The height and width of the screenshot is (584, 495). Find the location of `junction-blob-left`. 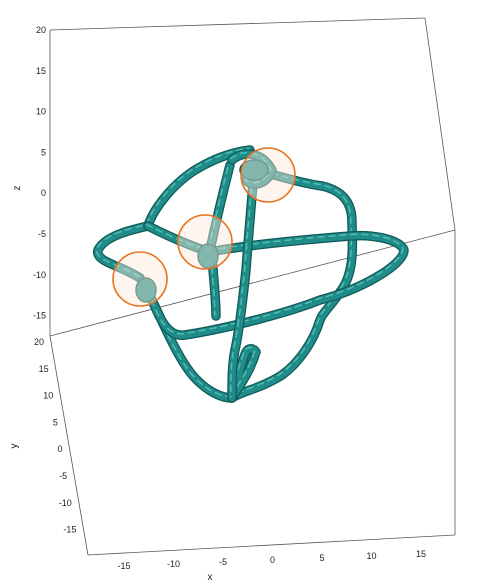

junction-blob-left is located at coordinates (146, 290).